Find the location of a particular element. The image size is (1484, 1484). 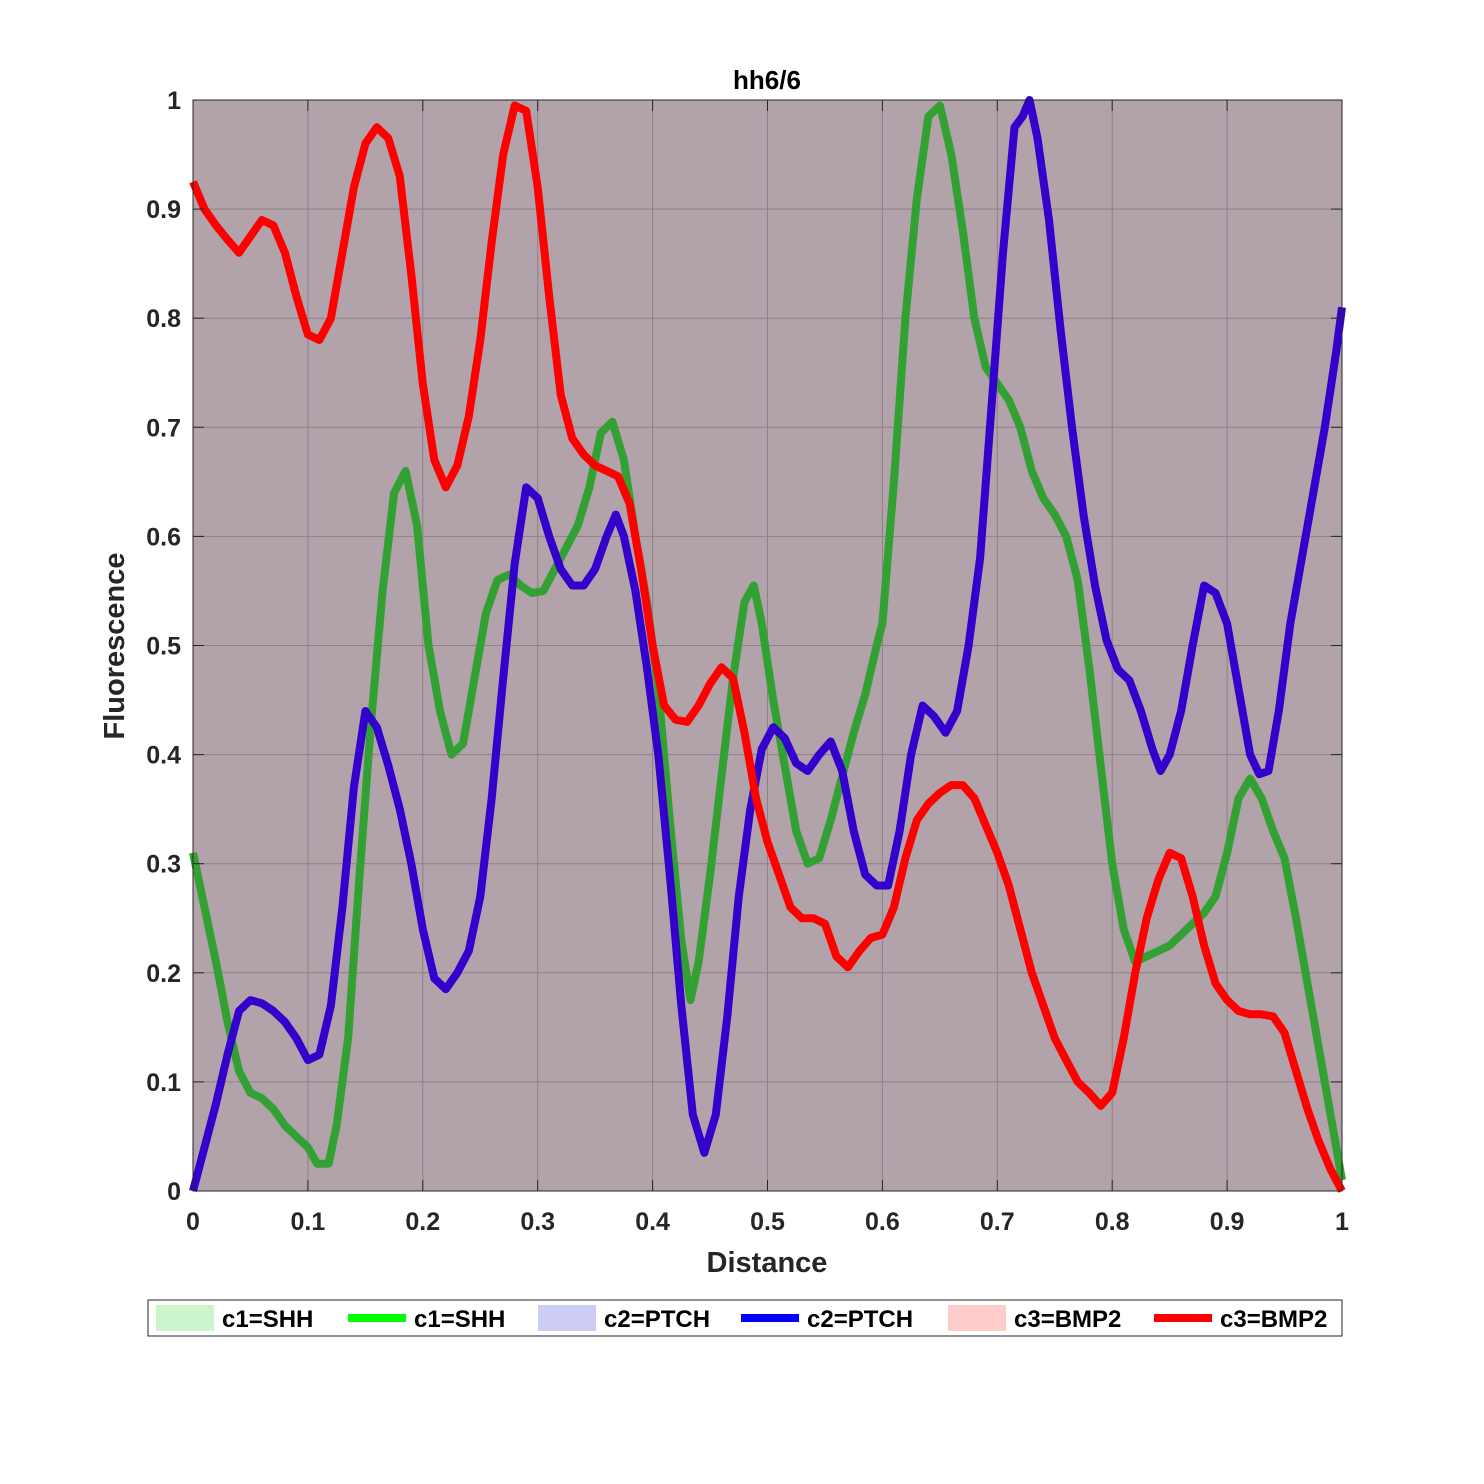

y-tick-label: 1 is located at coordinates (174, 101).